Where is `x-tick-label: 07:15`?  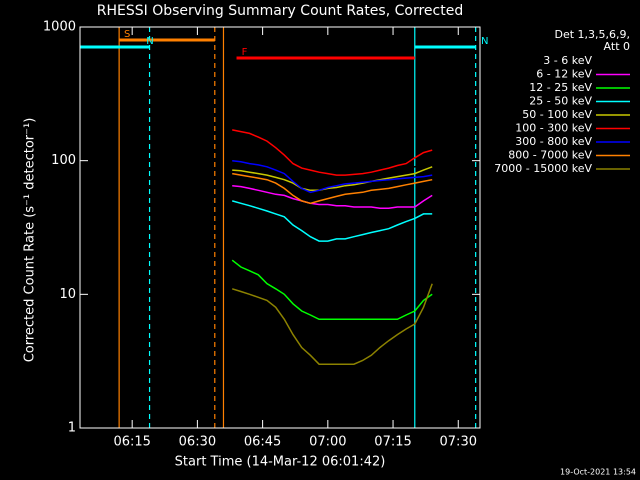 x-tick-label: 07:15 is located at coordinates (392, 442).